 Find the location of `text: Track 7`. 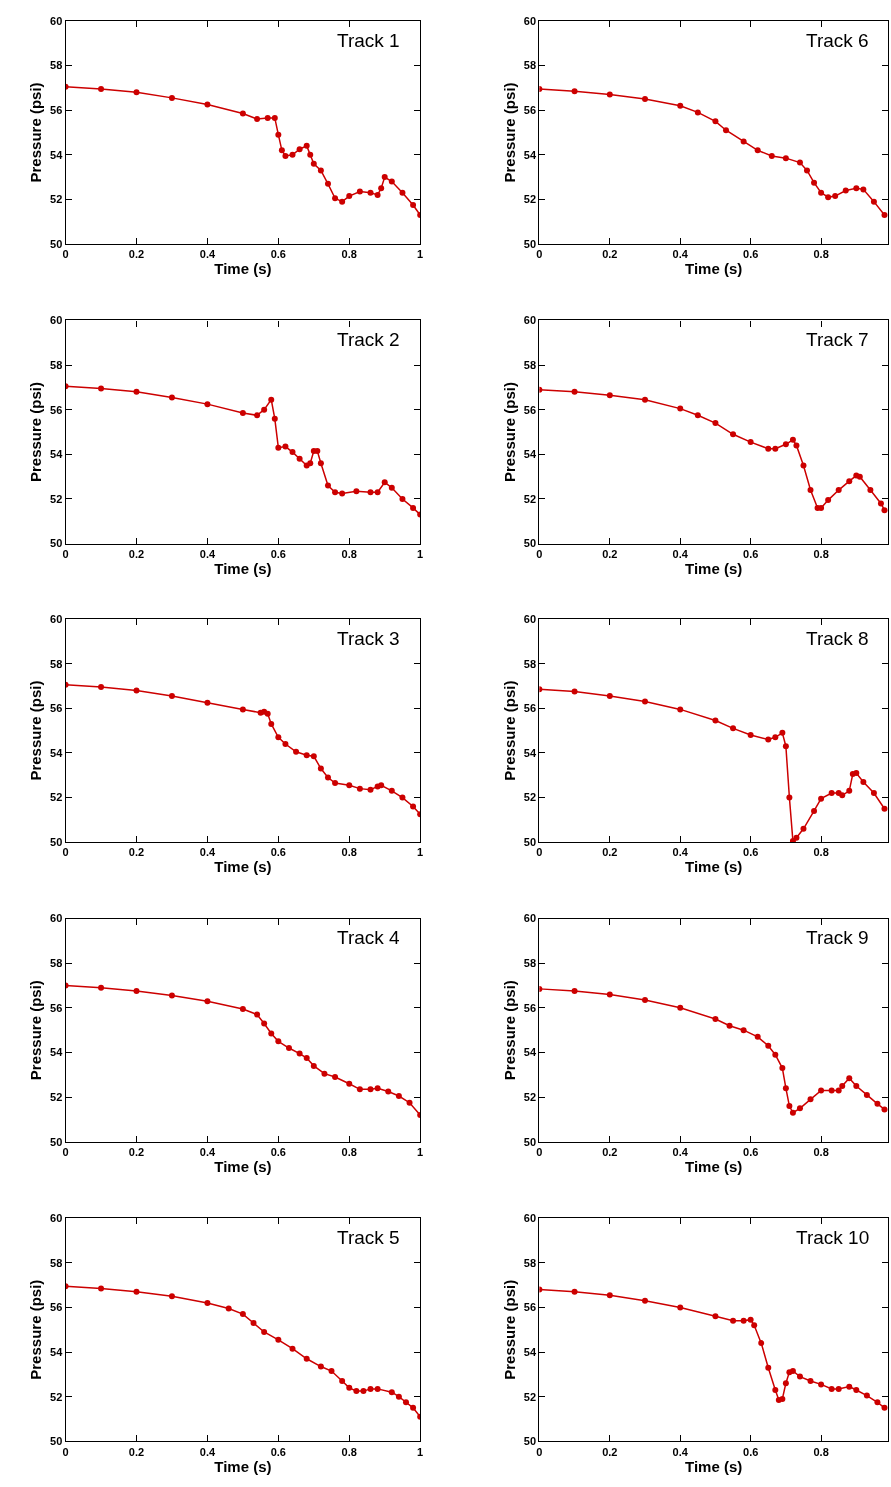

text: Track 7 is located at coordinates (837, 339).